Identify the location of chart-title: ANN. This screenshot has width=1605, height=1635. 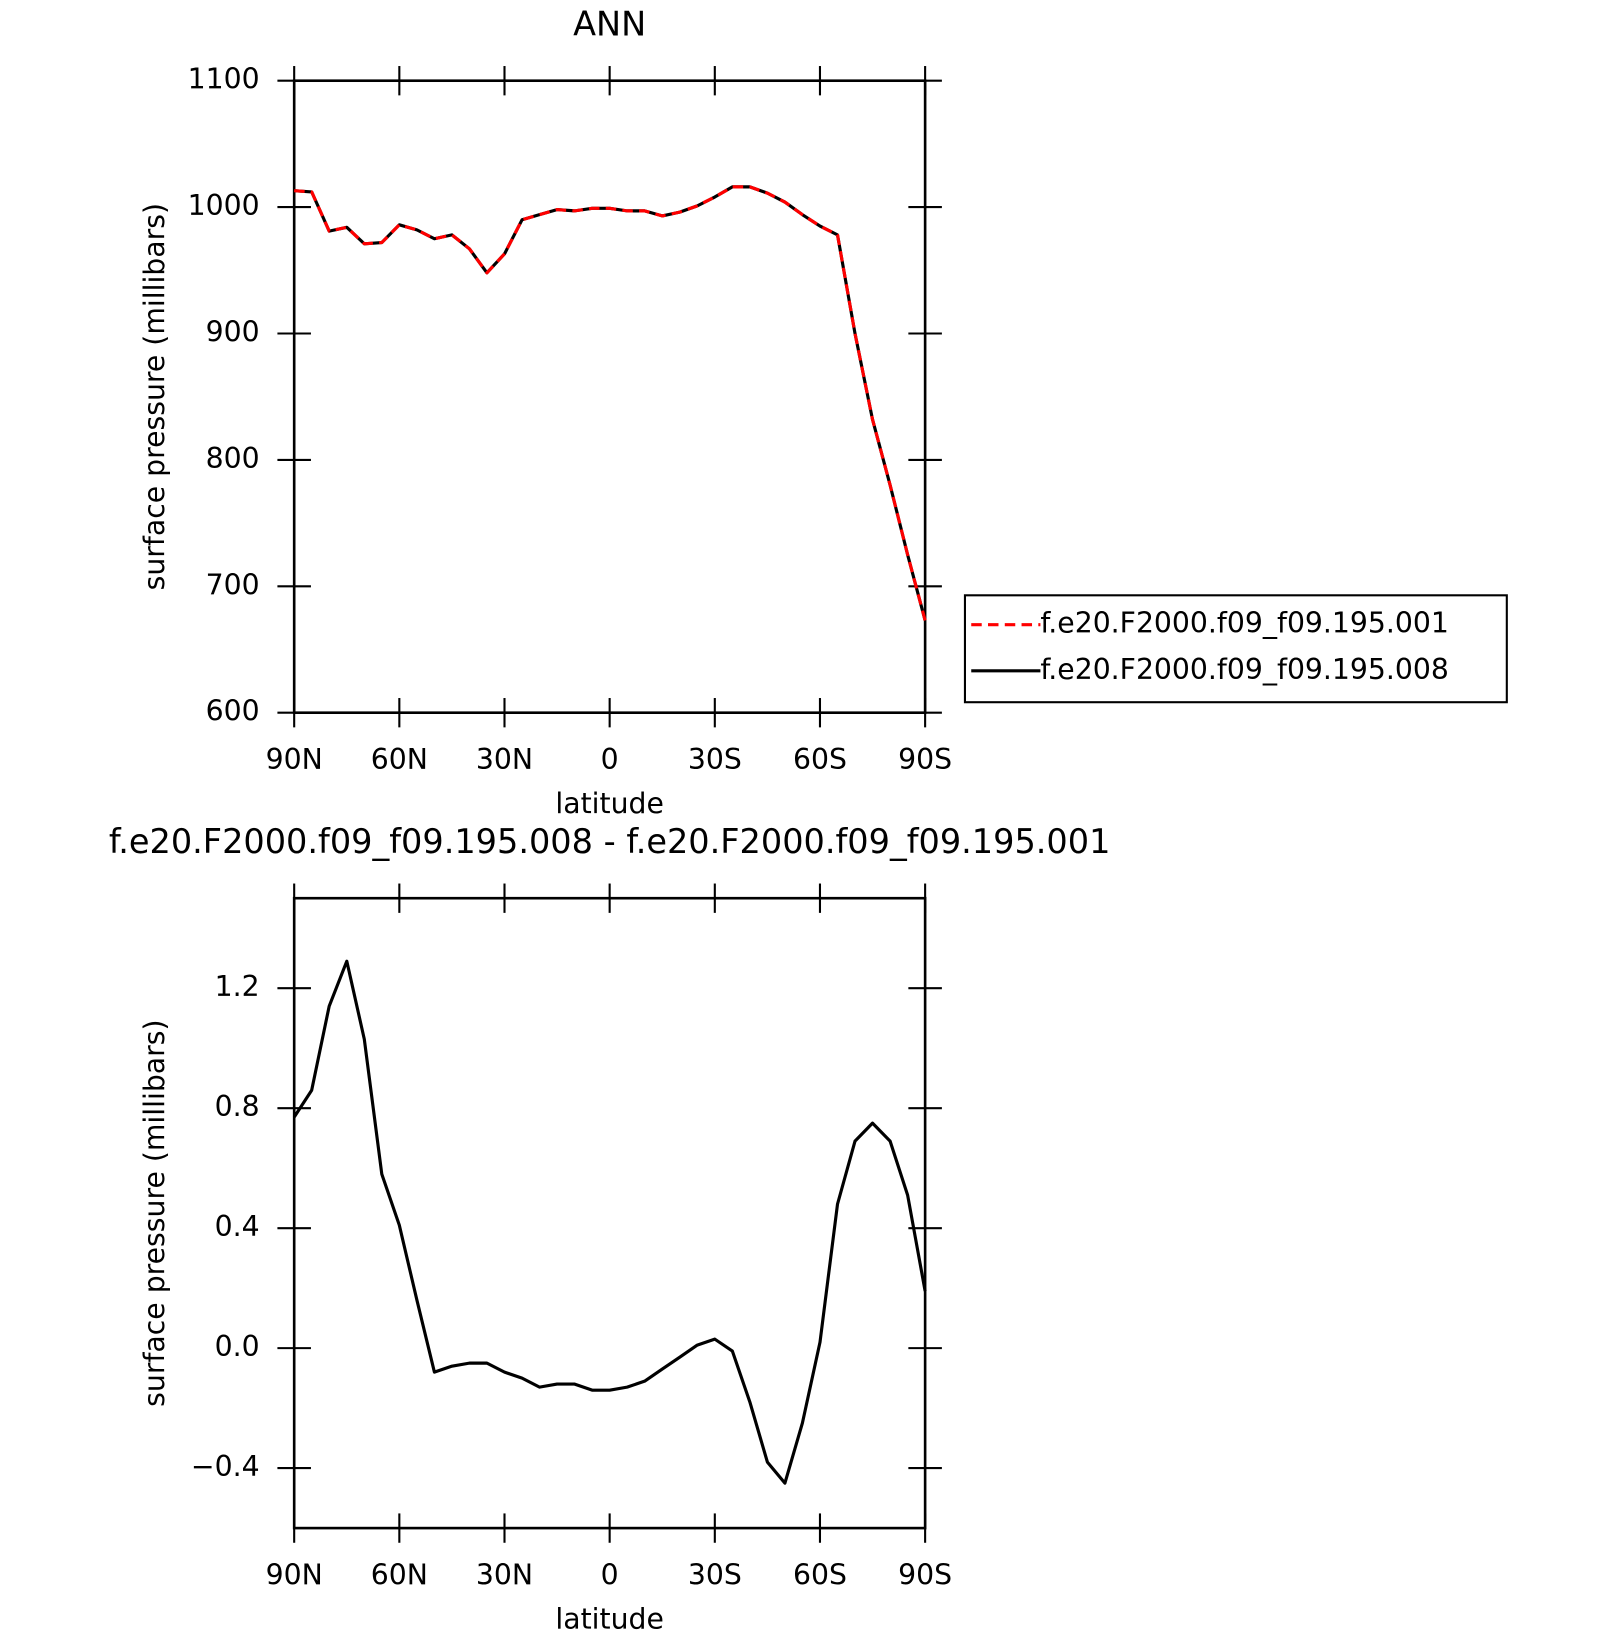
(609, 24).